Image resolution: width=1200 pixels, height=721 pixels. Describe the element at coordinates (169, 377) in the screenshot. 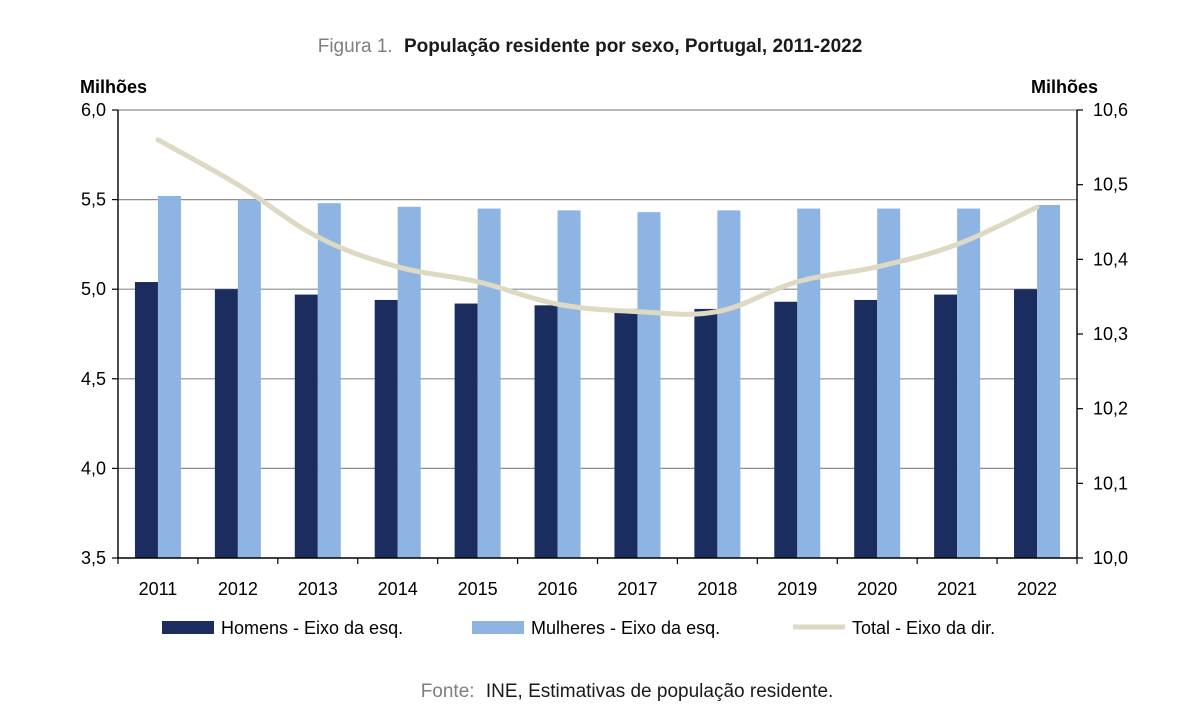

I see `bar-mulheres-2011` at that location.